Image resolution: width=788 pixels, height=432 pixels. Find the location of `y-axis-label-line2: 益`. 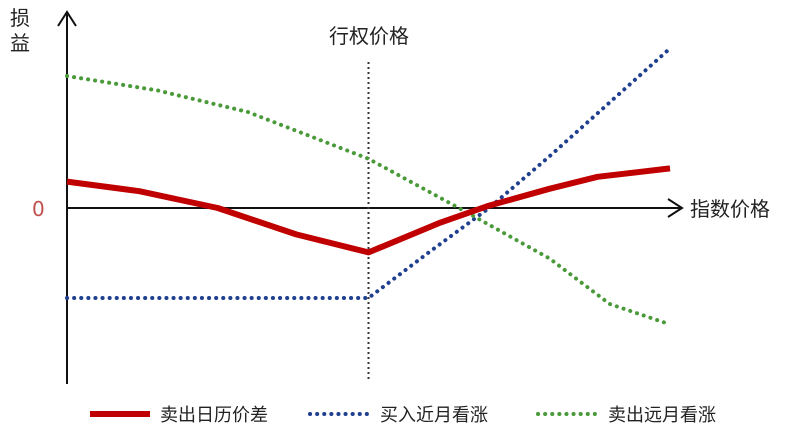

y-axis-label-line2: 益 is located at coordinates (20, 43).